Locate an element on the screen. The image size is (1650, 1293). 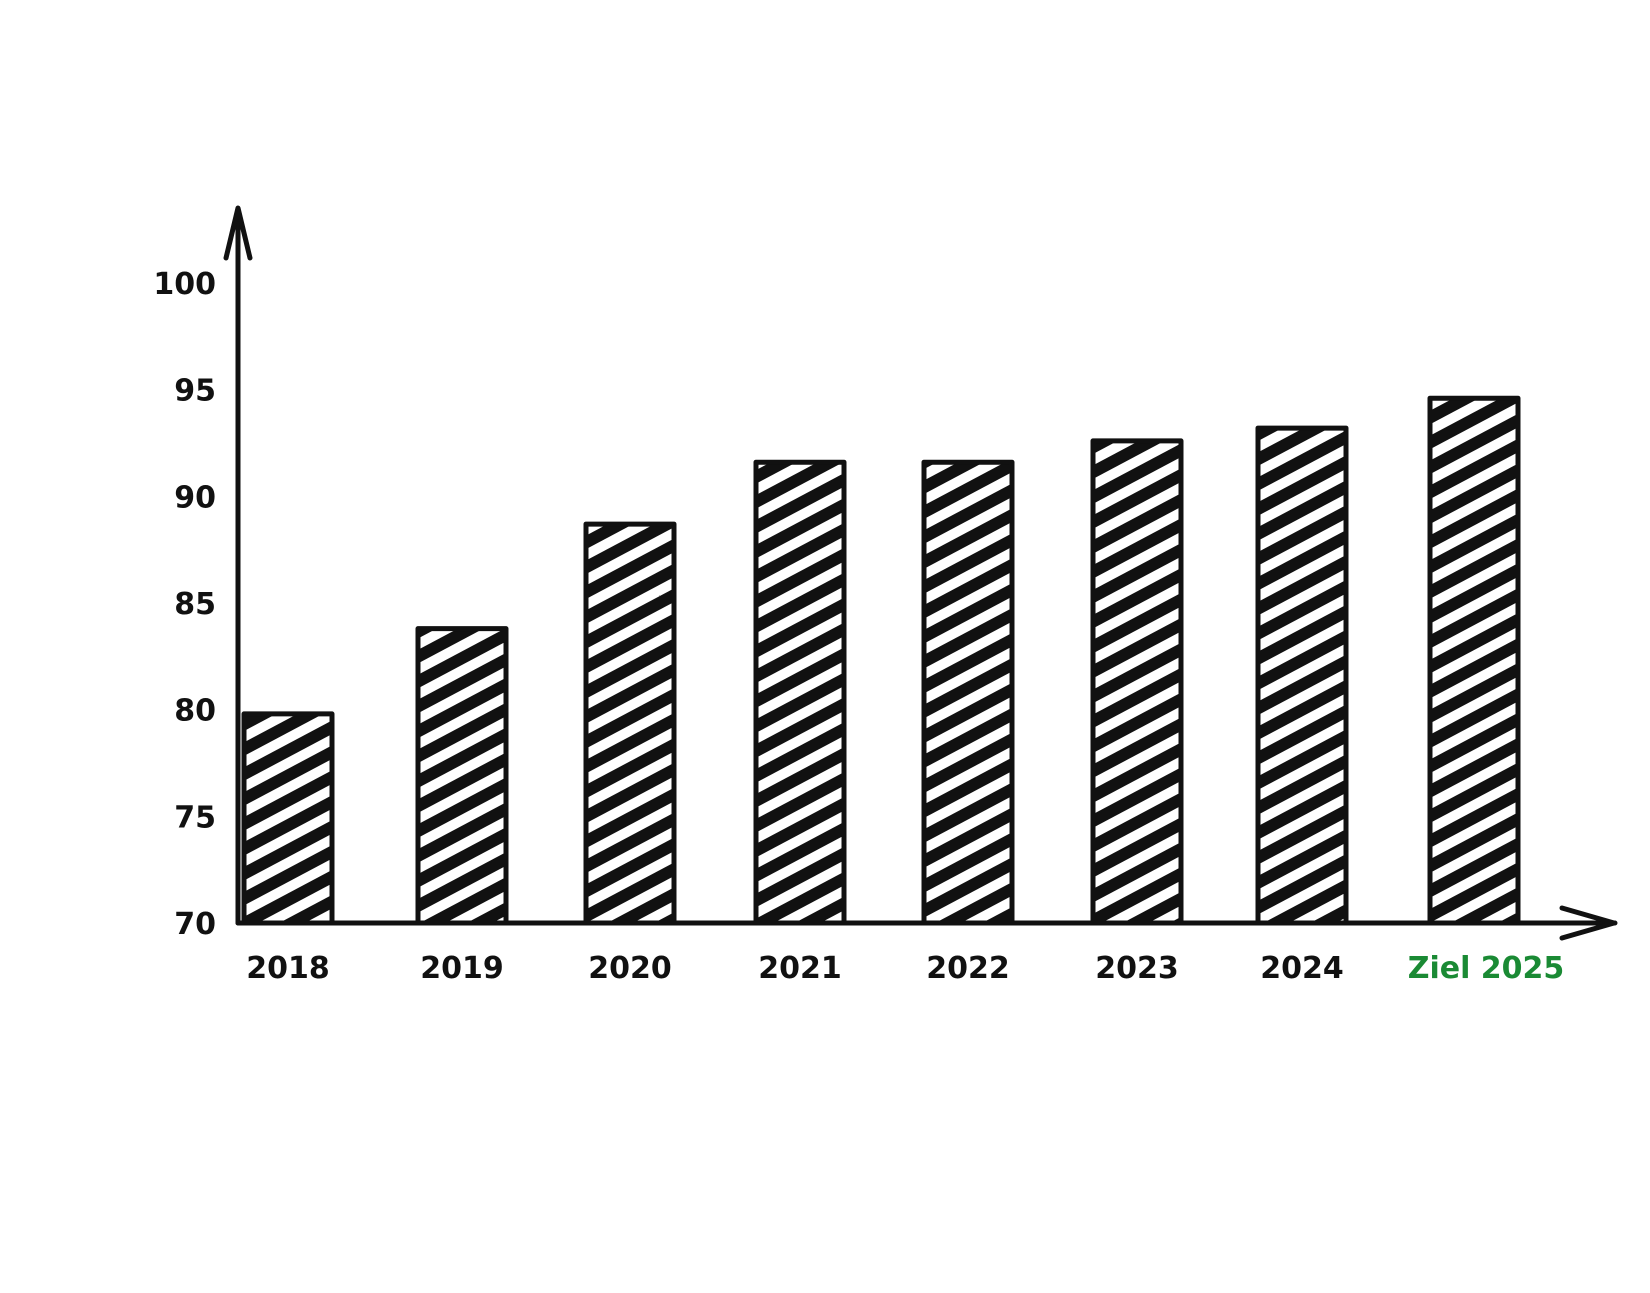
bar-2019 is located at coordinates (462, 776).